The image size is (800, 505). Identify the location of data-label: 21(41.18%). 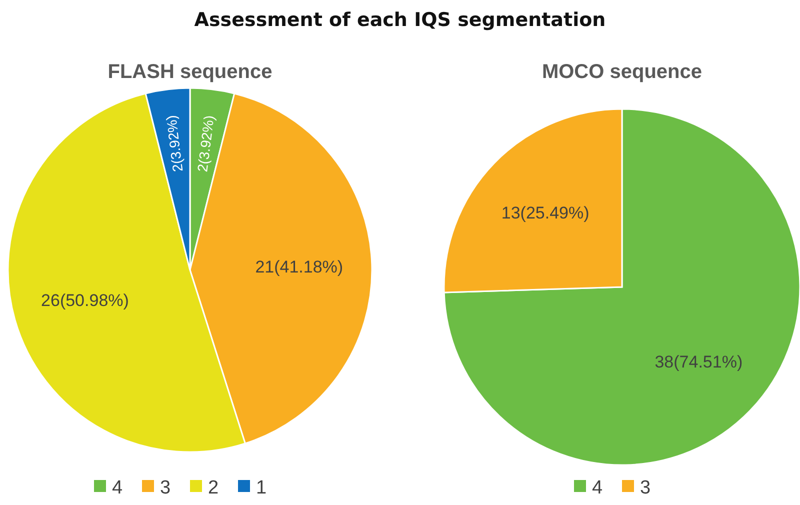
(299, 267).